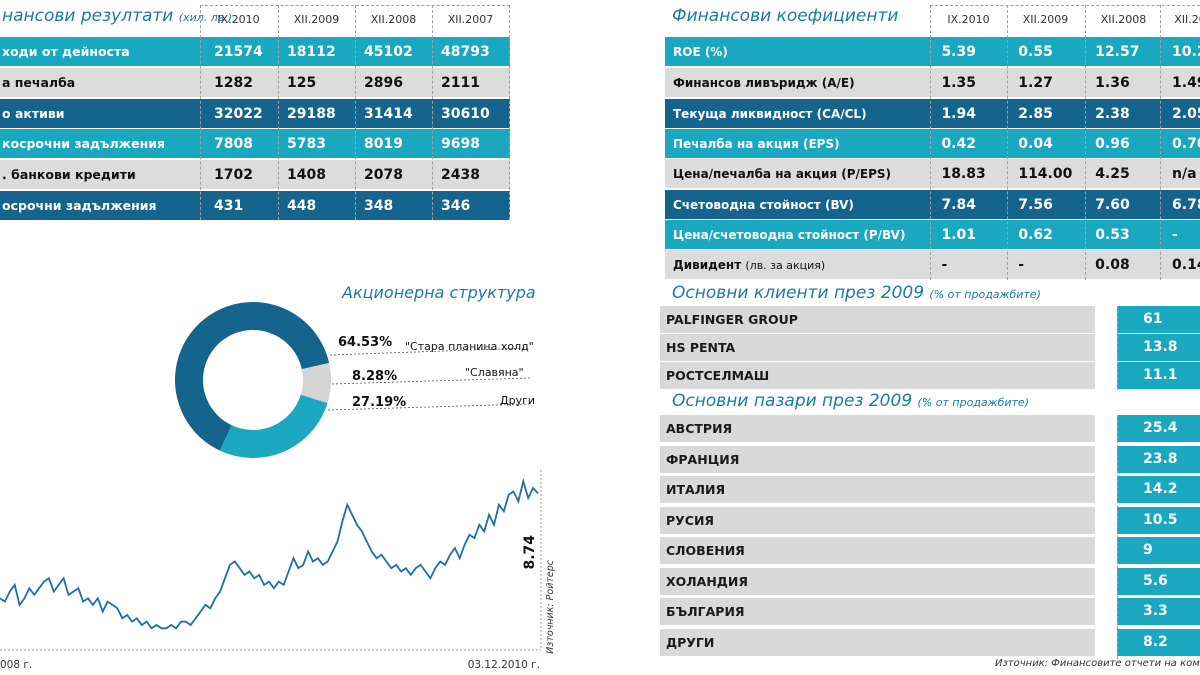 This screenshot has height=675, width=1200. What do you see at coordinates (383, 143) in the screenshot?
I see `fin-results-cell: 8019` at bounding box center [383, 143].